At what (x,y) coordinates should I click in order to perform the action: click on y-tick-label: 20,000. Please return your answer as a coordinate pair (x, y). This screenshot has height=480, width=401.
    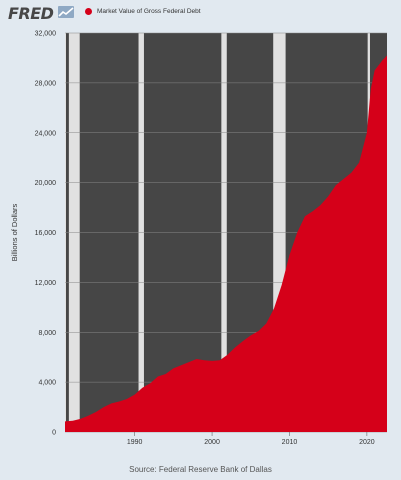
    Looking at the image, I should click on (46, 183).